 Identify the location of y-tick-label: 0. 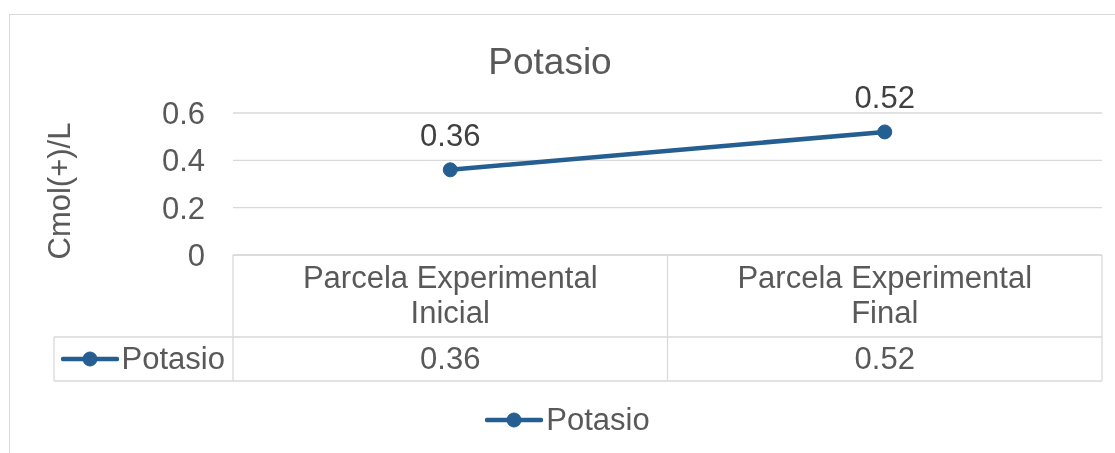
(196, 256).